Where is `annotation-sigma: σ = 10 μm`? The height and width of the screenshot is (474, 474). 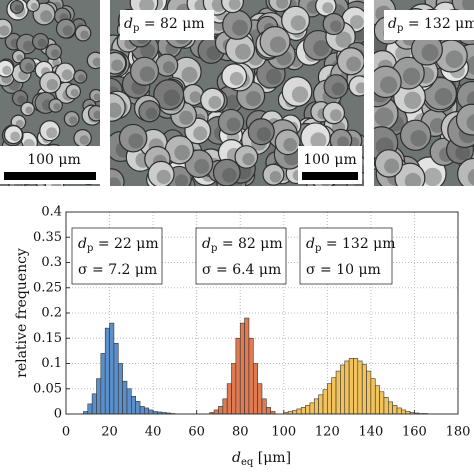 annotation-sigma: σ = 10 μm is located at coordinates (343, 270).